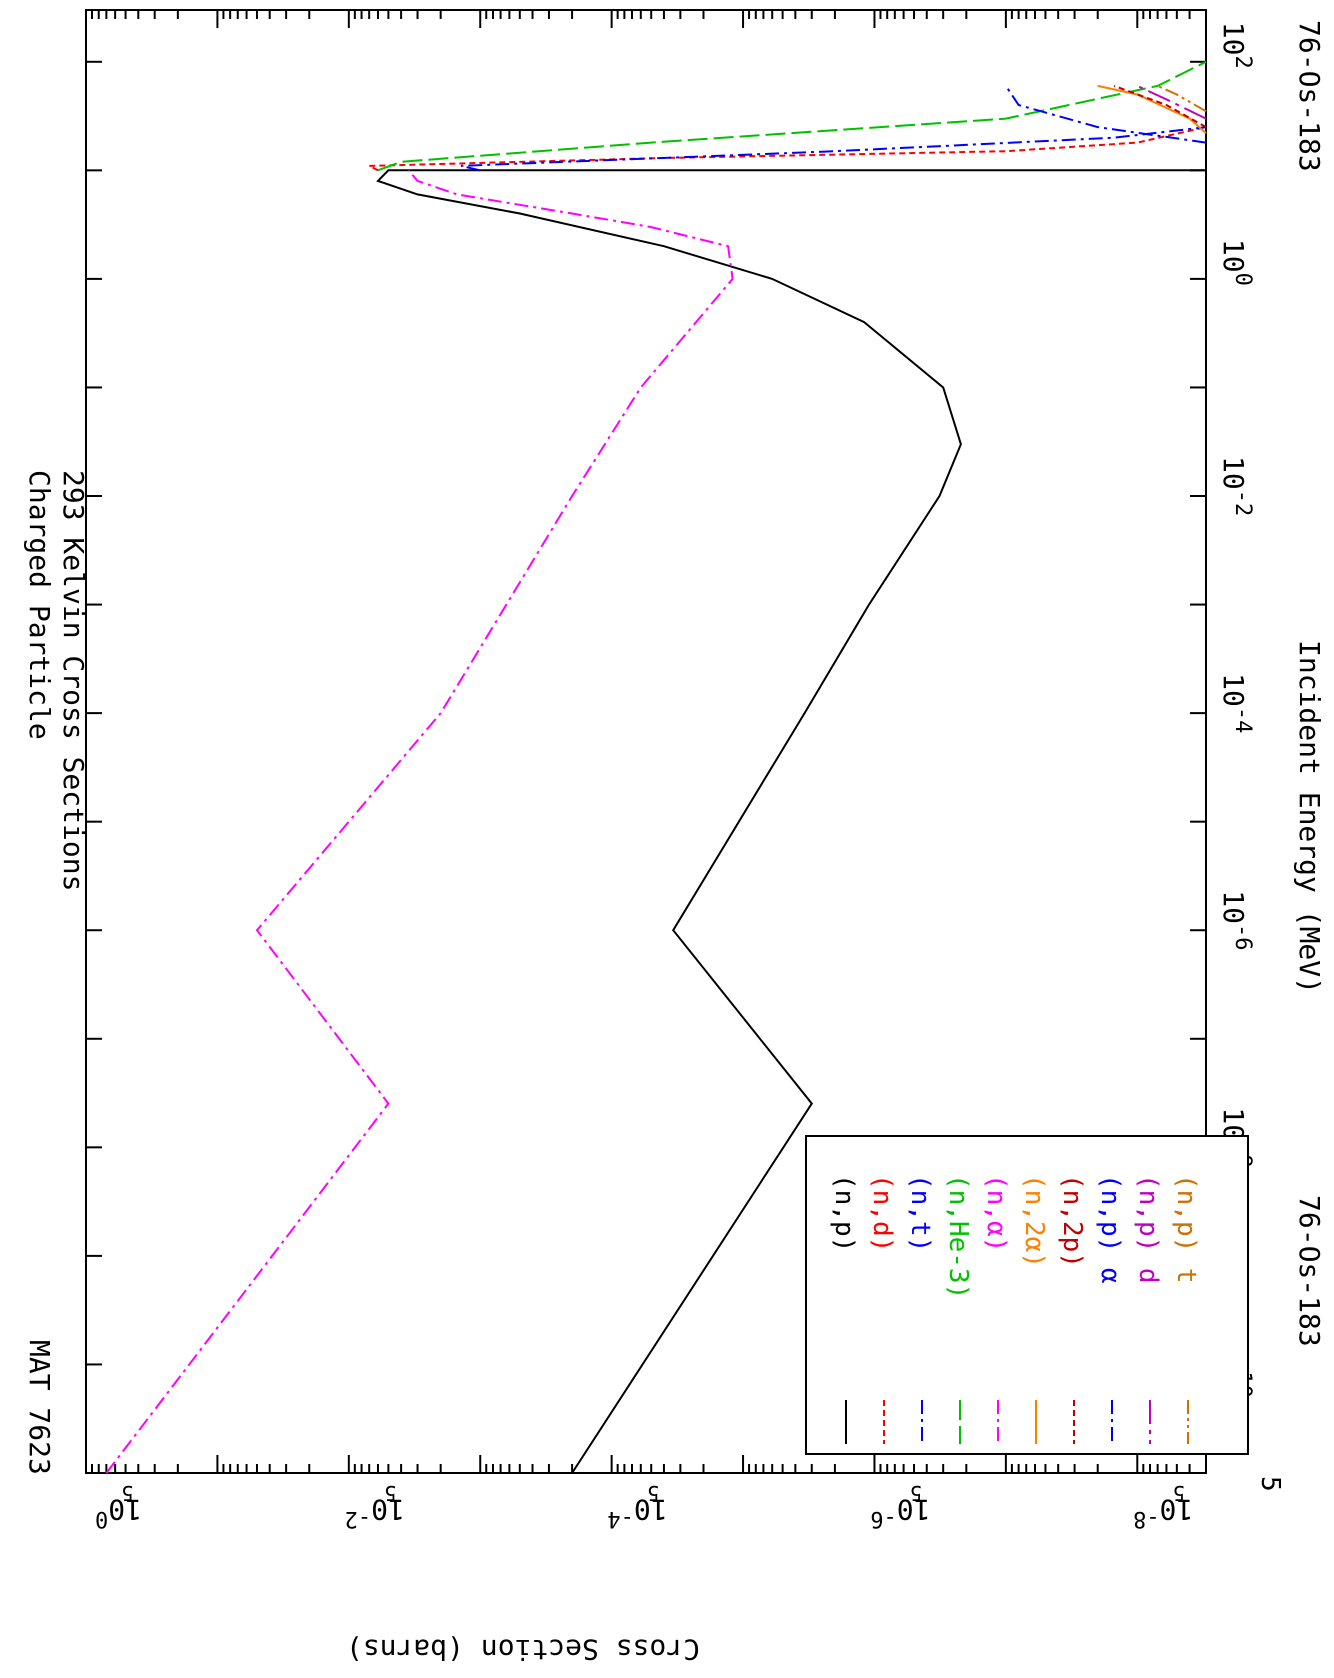 The width and height of the screenshot is (1334, 1678). I want to click on legend-entry: (n,He-3), so click(958, 1236).